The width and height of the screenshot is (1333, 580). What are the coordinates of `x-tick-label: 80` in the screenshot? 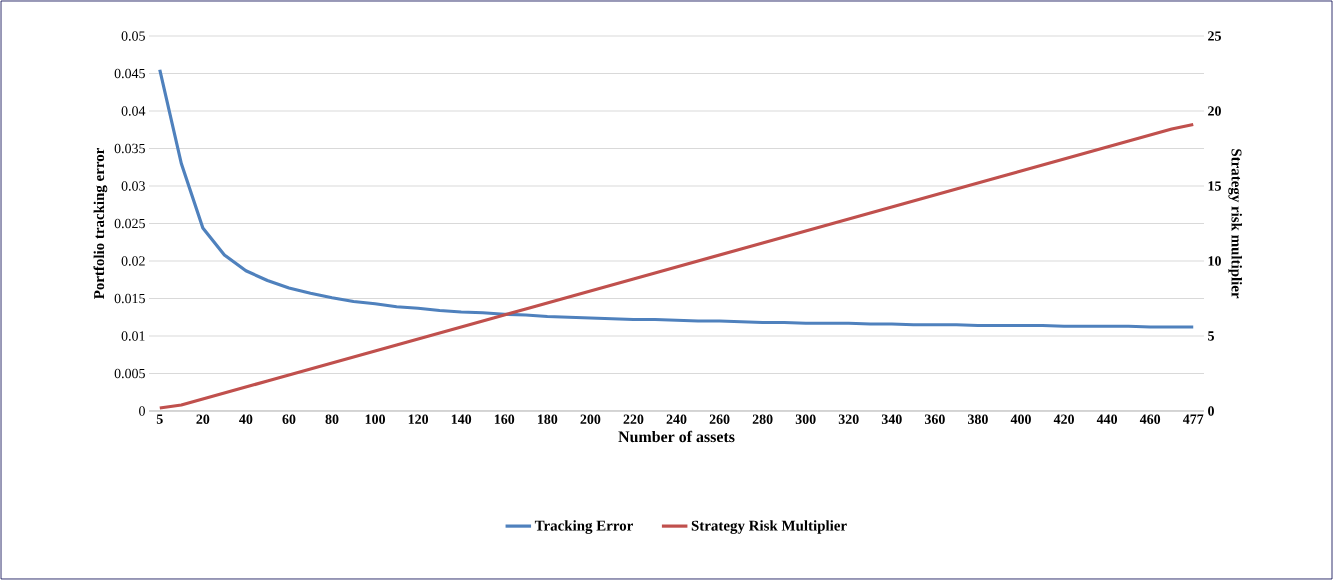 It's located at (332, 419).